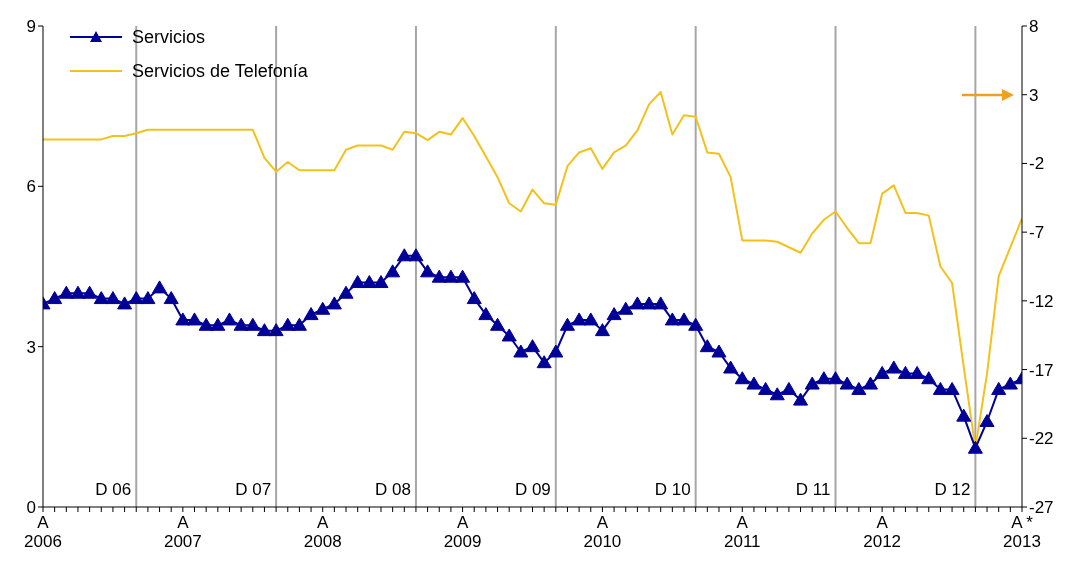 This screenshot has height=570, width=1087. What do you see at coordinates (532, 489) in the screenshot?
I see `ref-line-label: D 09` at bounding box center [532, 489].